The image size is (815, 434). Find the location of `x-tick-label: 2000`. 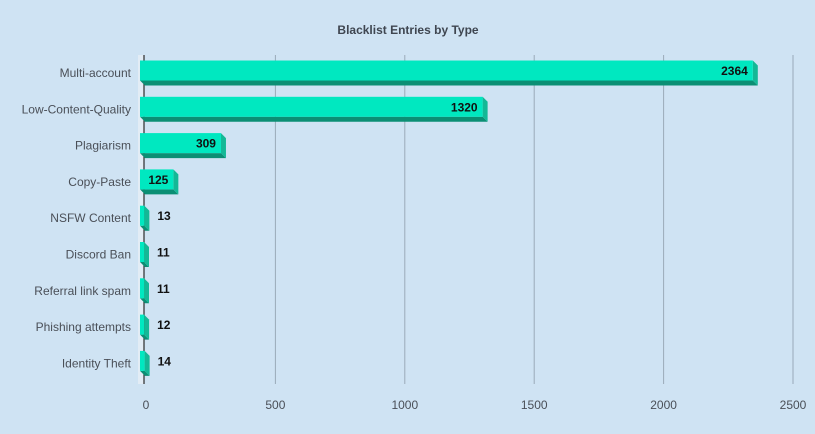

x-tick-label: 2000 is located at coordinates (663, 405).